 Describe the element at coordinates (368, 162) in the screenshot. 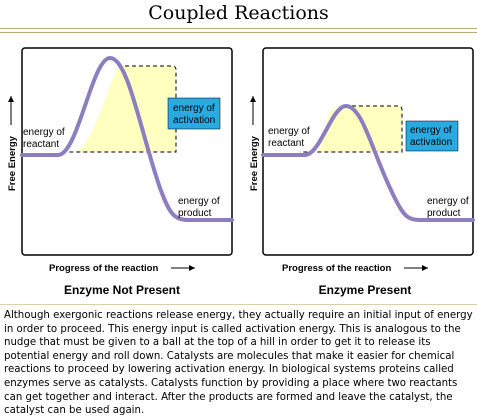

I see `reaction-curve-right` at that location.